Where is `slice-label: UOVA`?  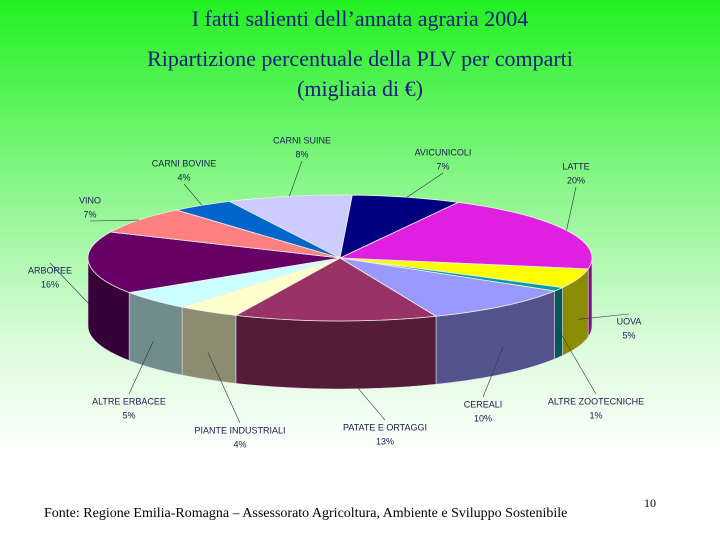 slice-label: UOVA is located at coordinates (629, 321).